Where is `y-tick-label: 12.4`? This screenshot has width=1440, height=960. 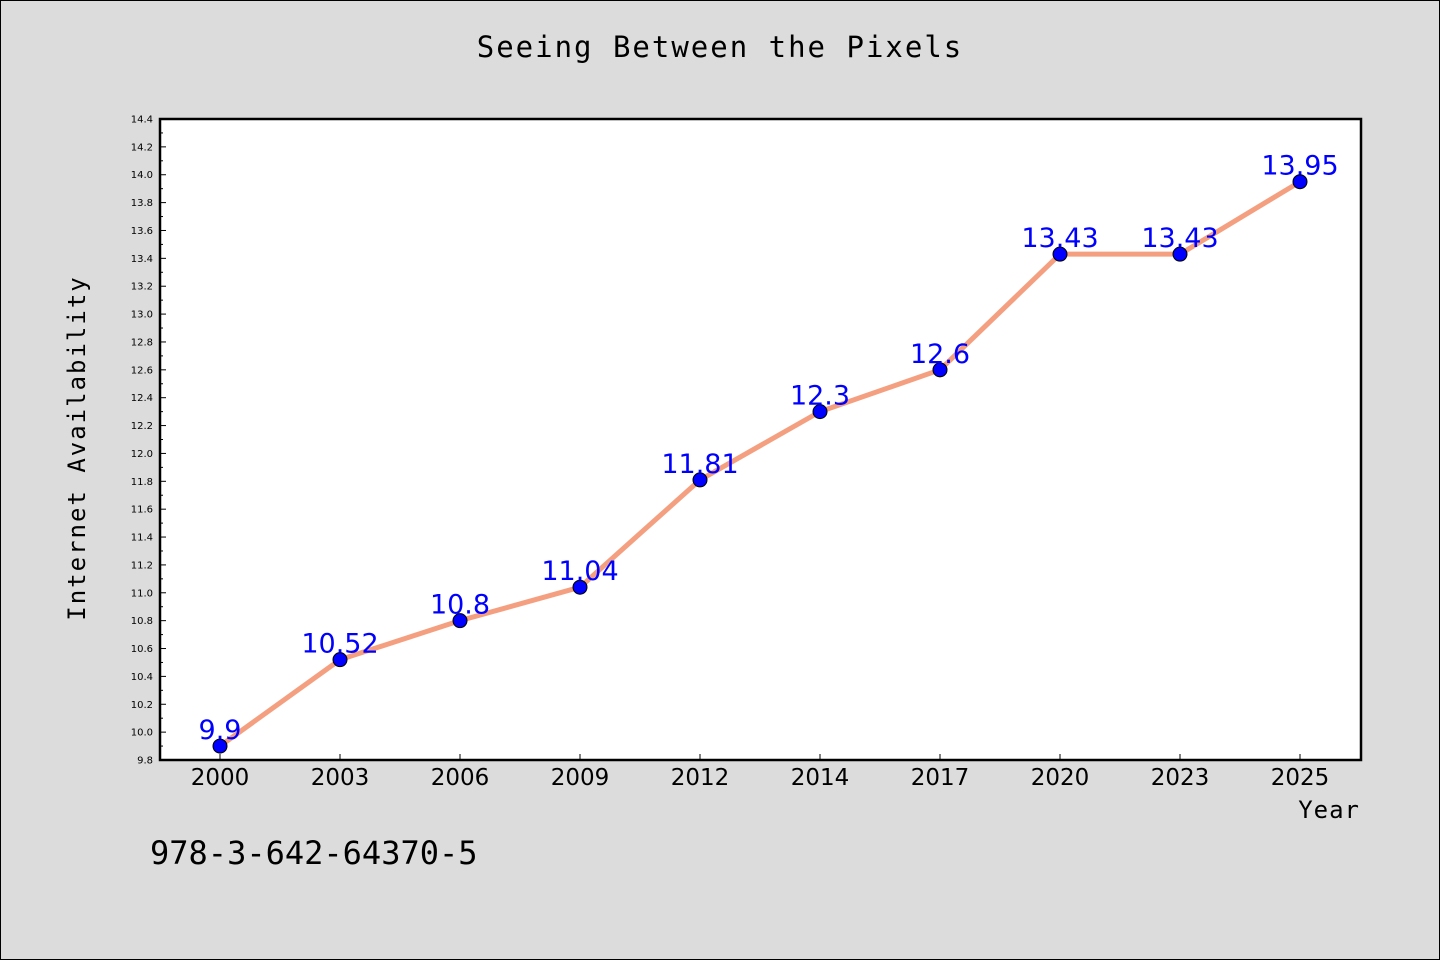 y-tick-label: 12.4 is located at coordinates (142, 398).